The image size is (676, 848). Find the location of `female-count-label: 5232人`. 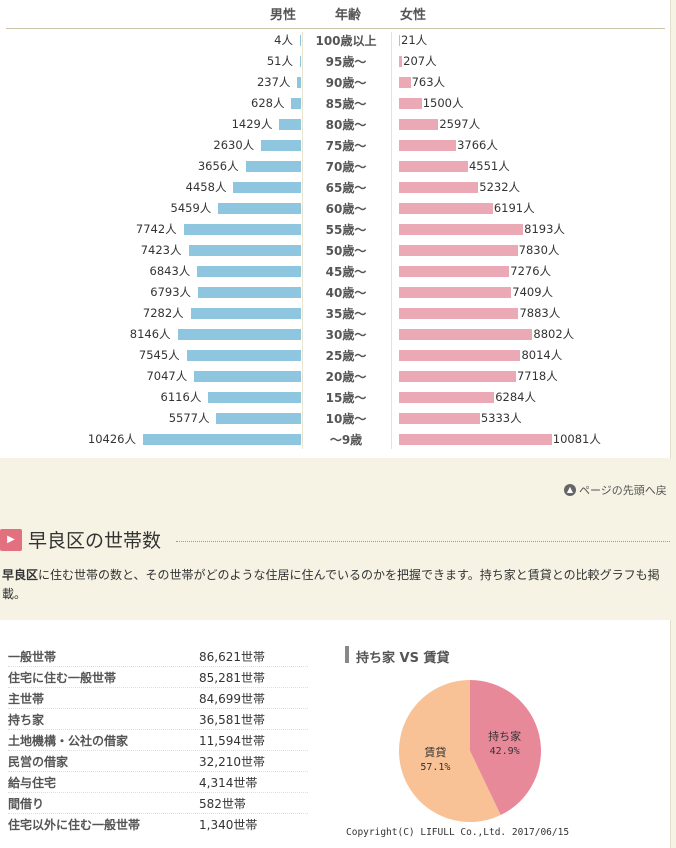

female-count-label: 5232人 is located at coordinates (500, 187).